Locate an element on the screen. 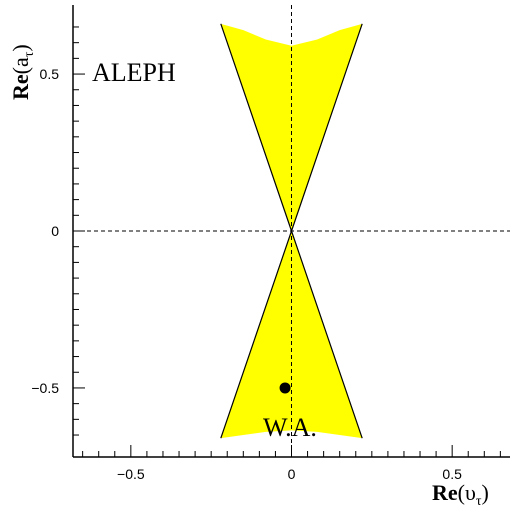 This screenshot has width=510, height=510. y-axis-title-close: ) is located at coordinates (20, 47).